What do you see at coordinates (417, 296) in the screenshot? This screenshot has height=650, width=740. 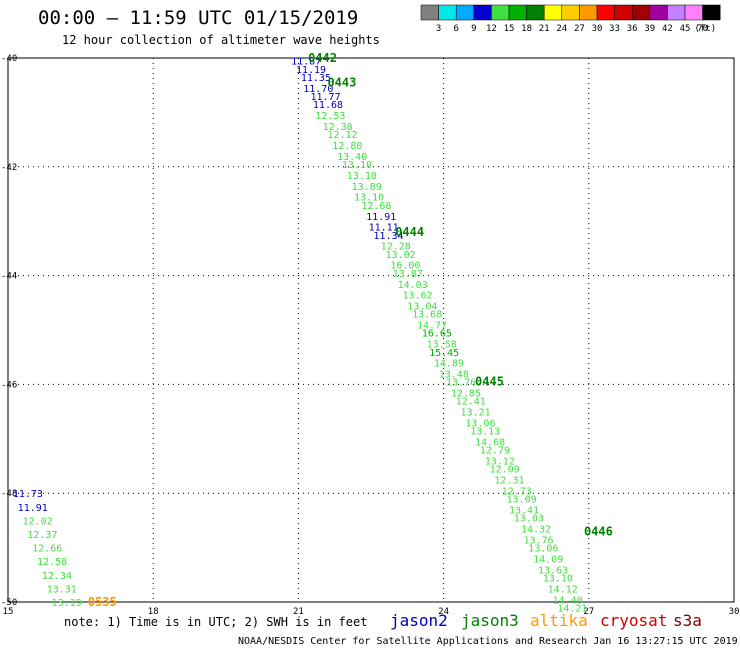 I see `swh-value: 13.62` at bounding box center [417, 296].